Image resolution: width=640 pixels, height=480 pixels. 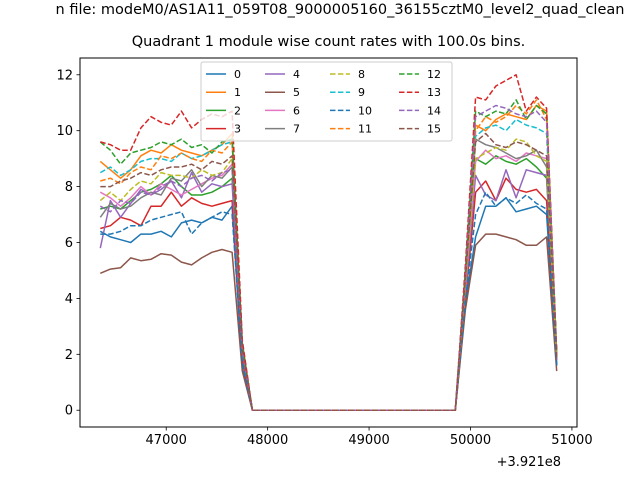 I want to click on y-tick-label: 6, so click(x=69, y=243).